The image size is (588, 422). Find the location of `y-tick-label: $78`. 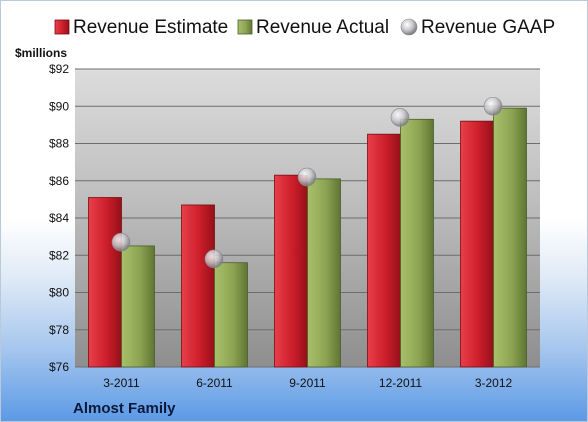

y-tick-label: $78 is located at coordinates (59, 330).